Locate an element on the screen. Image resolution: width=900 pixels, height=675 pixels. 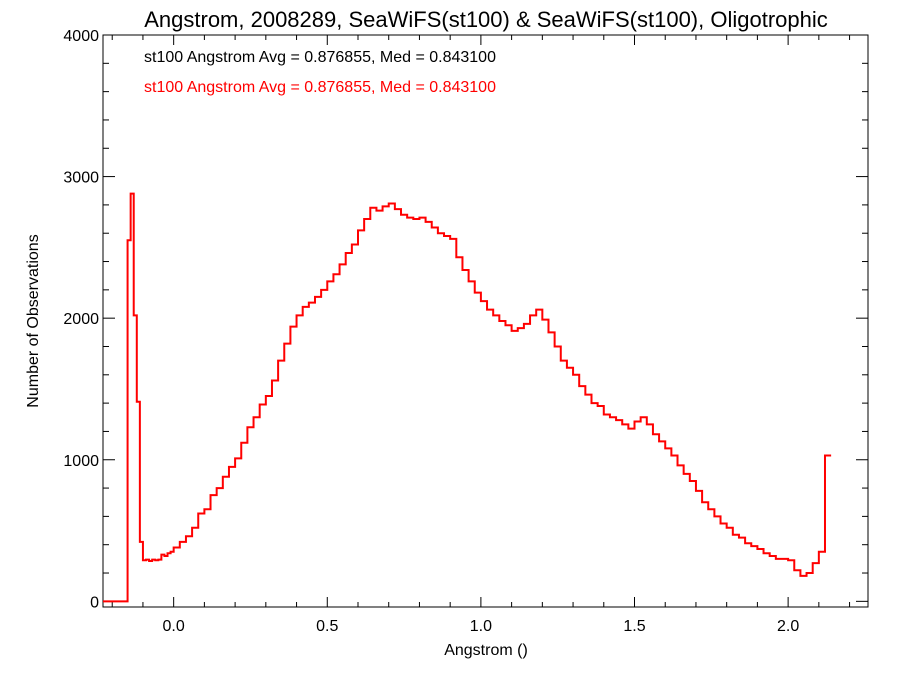
x-tick-label: 2.0 is located at coordinates (788, 626).